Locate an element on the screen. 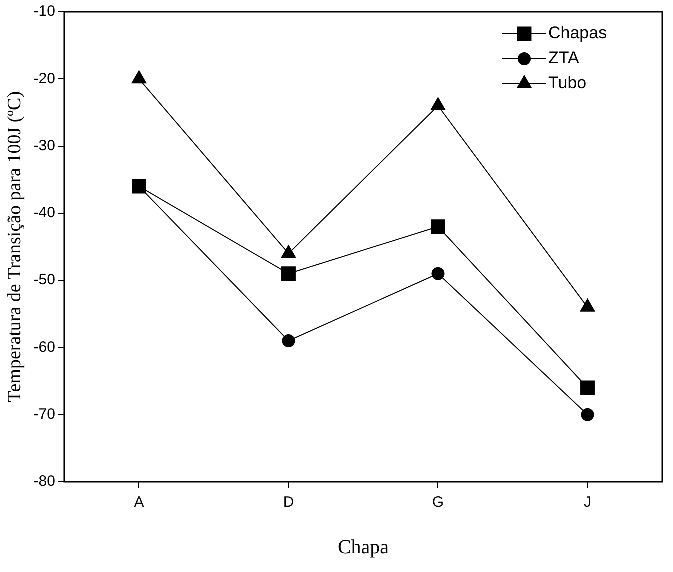  legend-label: Chapas is located at coordinates (578, 33).